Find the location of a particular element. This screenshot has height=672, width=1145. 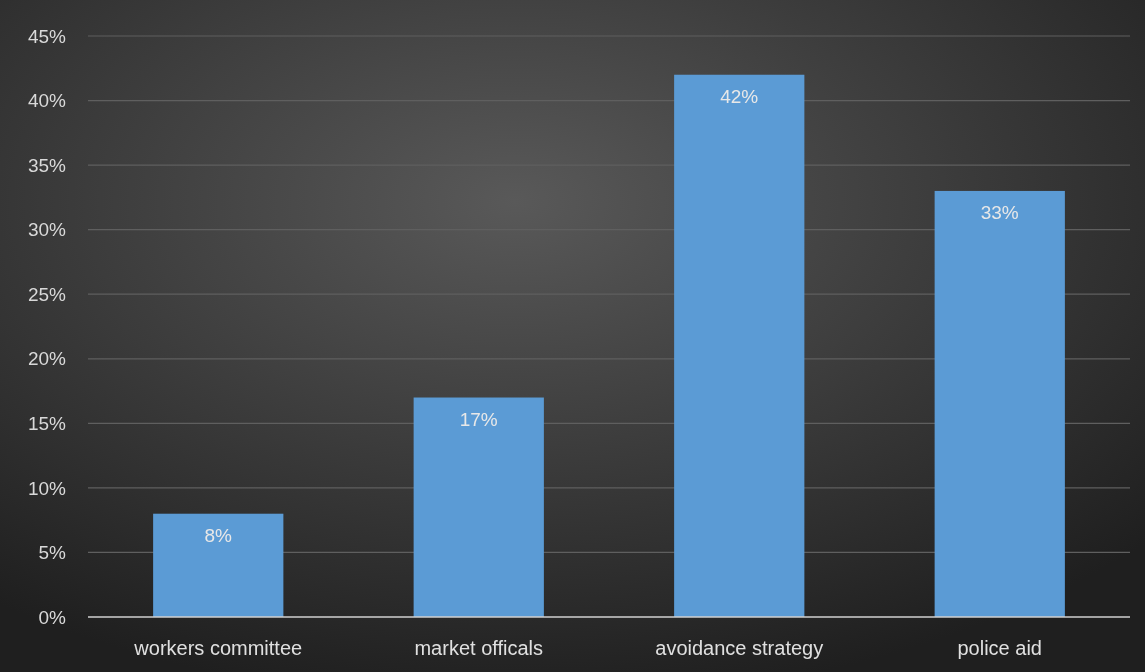

data-label: 17% is located at coordinates (478, 419).